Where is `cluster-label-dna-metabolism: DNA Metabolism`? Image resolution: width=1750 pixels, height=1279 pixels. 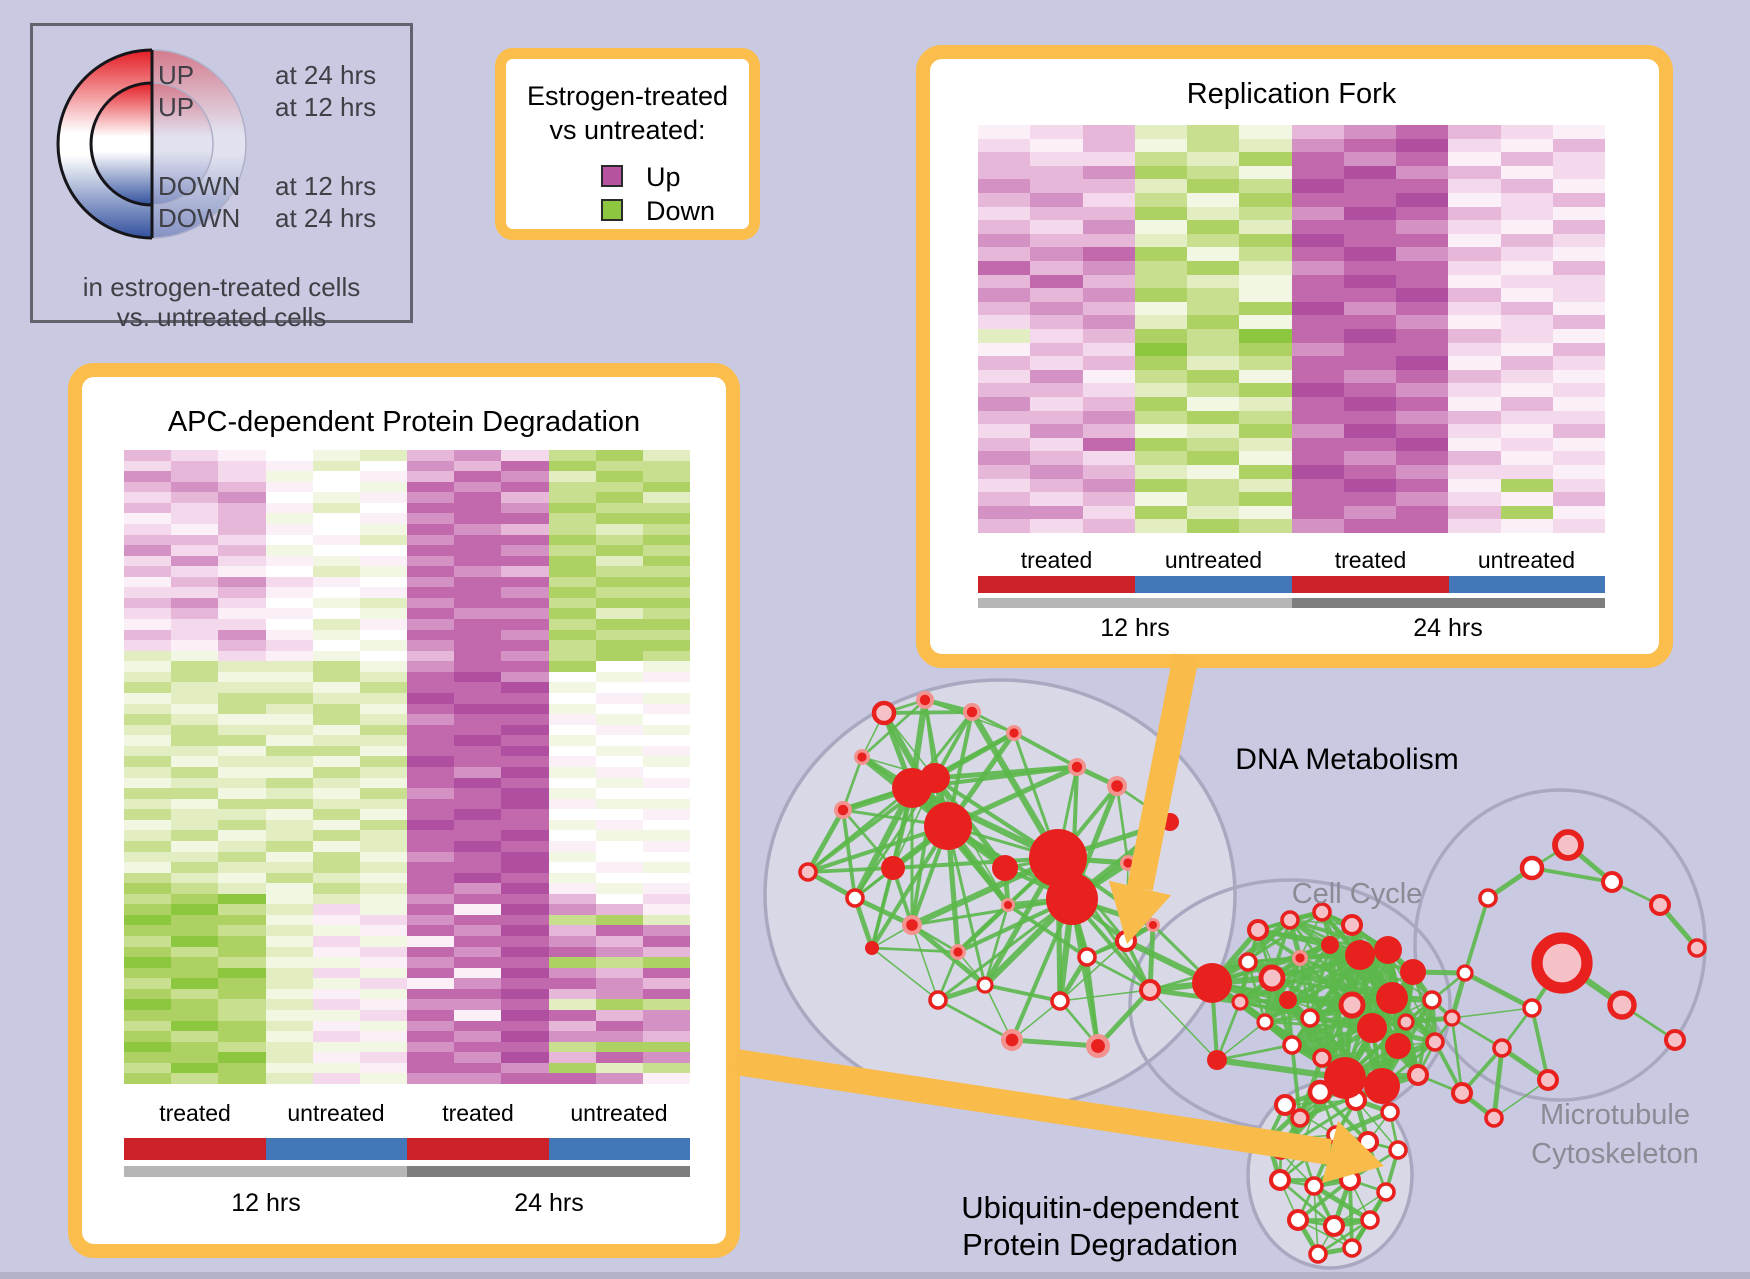 cluster-label-dna-metabolism: DNA Metabolism is located at coordinates (1347, 759).